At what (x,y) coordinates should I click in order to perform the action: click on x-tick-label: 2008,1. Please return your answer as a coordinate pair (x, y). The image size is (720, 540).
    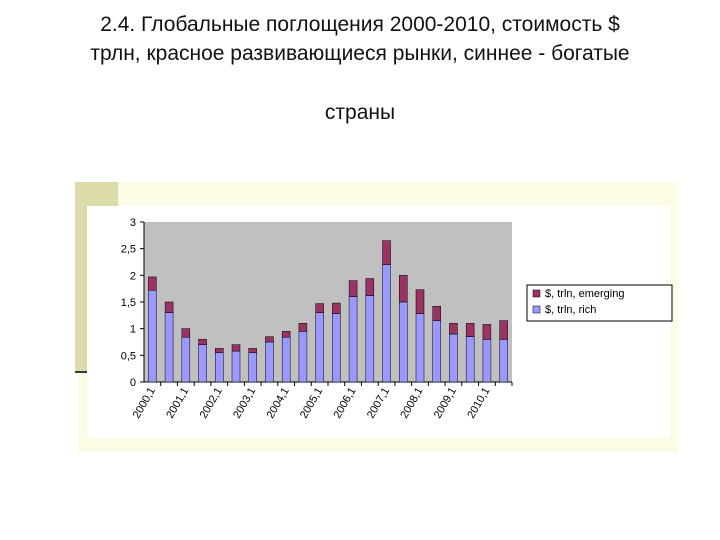
    Looking at the image, I should click on (411, 403).